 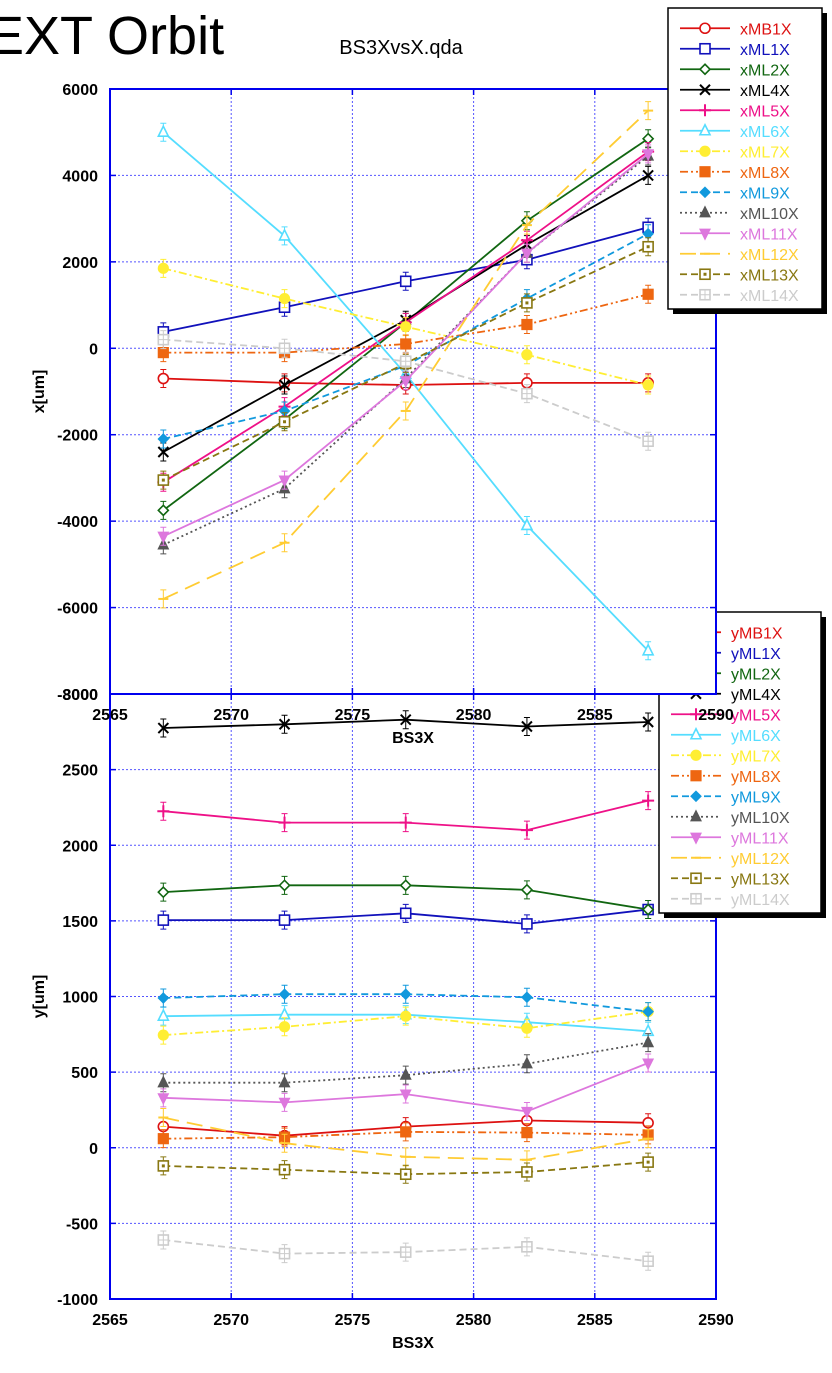 What do you see at coordinates (405, 1023) in the screenshot?
I see `series-yML7X` at bounding box center [405, 1023].